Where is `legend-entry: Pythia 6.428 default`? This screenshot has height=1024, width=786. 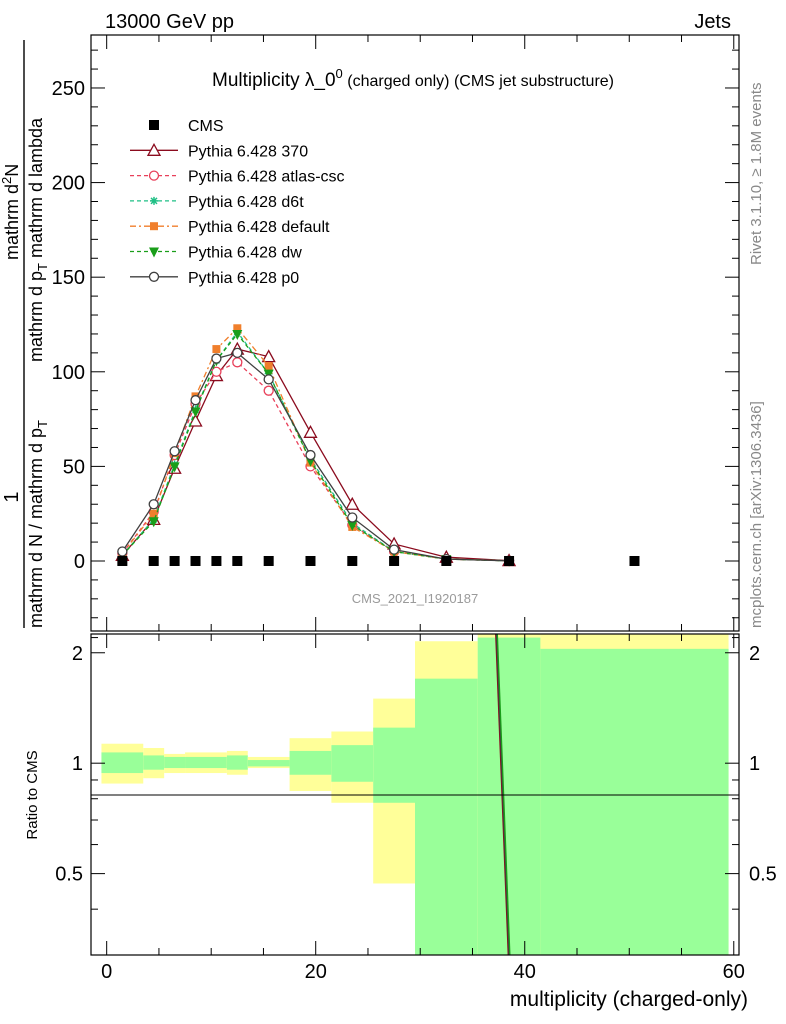 legend-entry: Pythia 6.428 default is located at coordinates (230, 227).